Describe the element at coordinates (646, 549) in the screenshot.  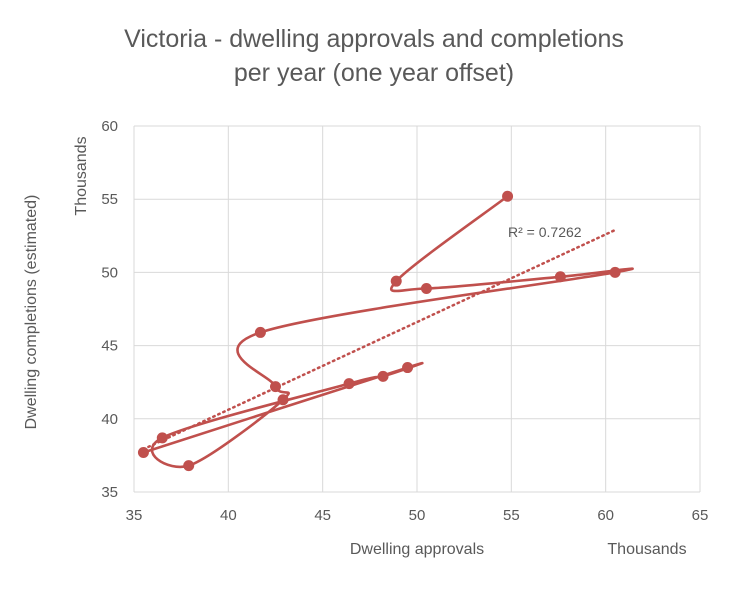
I see `x-axis-unit: Thousands` at that location.